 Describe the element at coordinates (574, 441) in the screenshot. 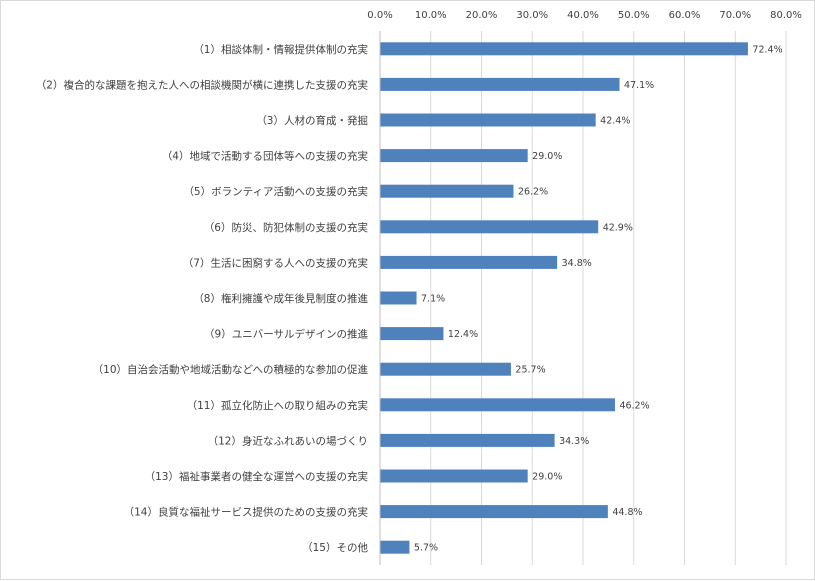

I see `data-label: 34.3%` at that location.